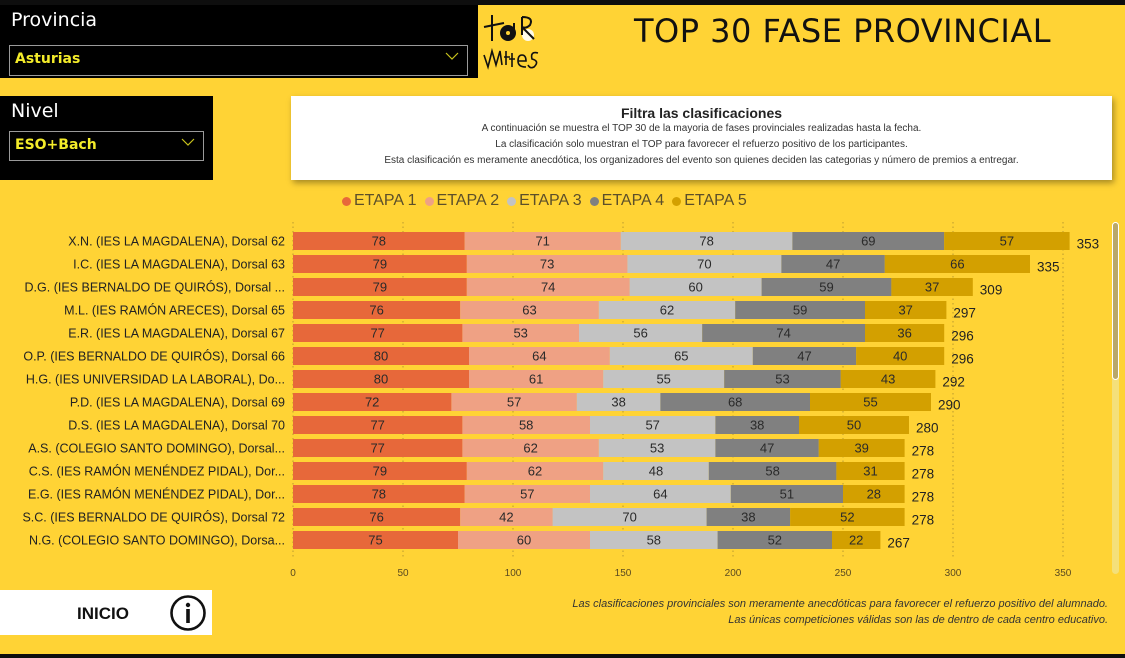 The height and width of the screenshot is (658, 1125). Describe the element at coordinates (380, 471) in the screenshot. I see `data-label: 79` at that location.